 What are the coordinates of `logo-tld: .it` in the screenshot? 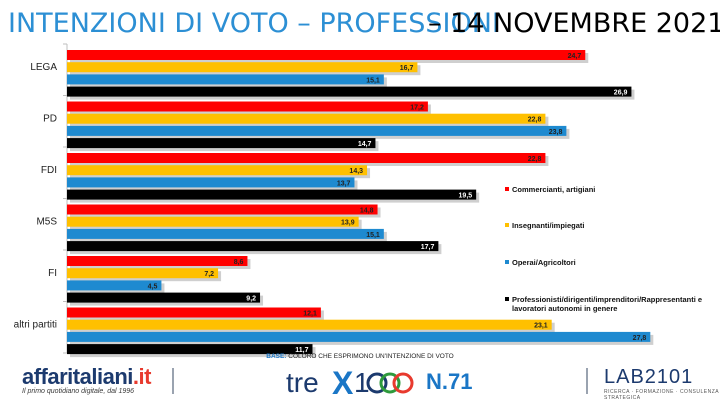 It's located at (142, 376).